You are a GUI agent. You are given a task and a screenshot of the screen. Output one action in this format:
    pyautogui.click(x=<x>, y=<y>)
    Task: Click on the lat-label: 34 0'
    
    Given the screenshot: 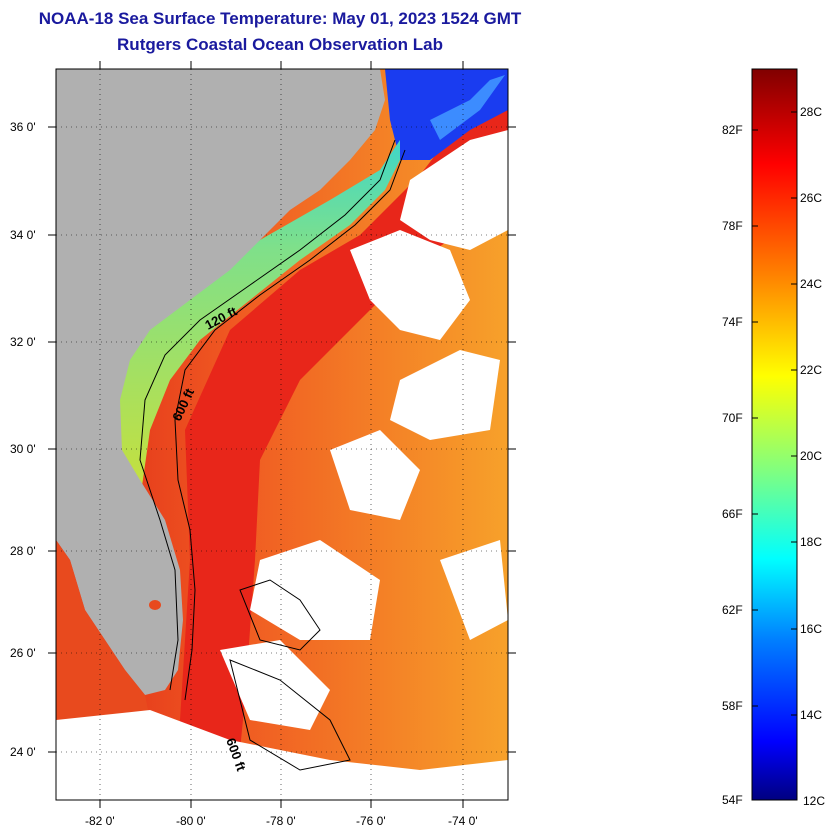 What is the action you would take?
    pyautogui.click(x=23, y=235)
    